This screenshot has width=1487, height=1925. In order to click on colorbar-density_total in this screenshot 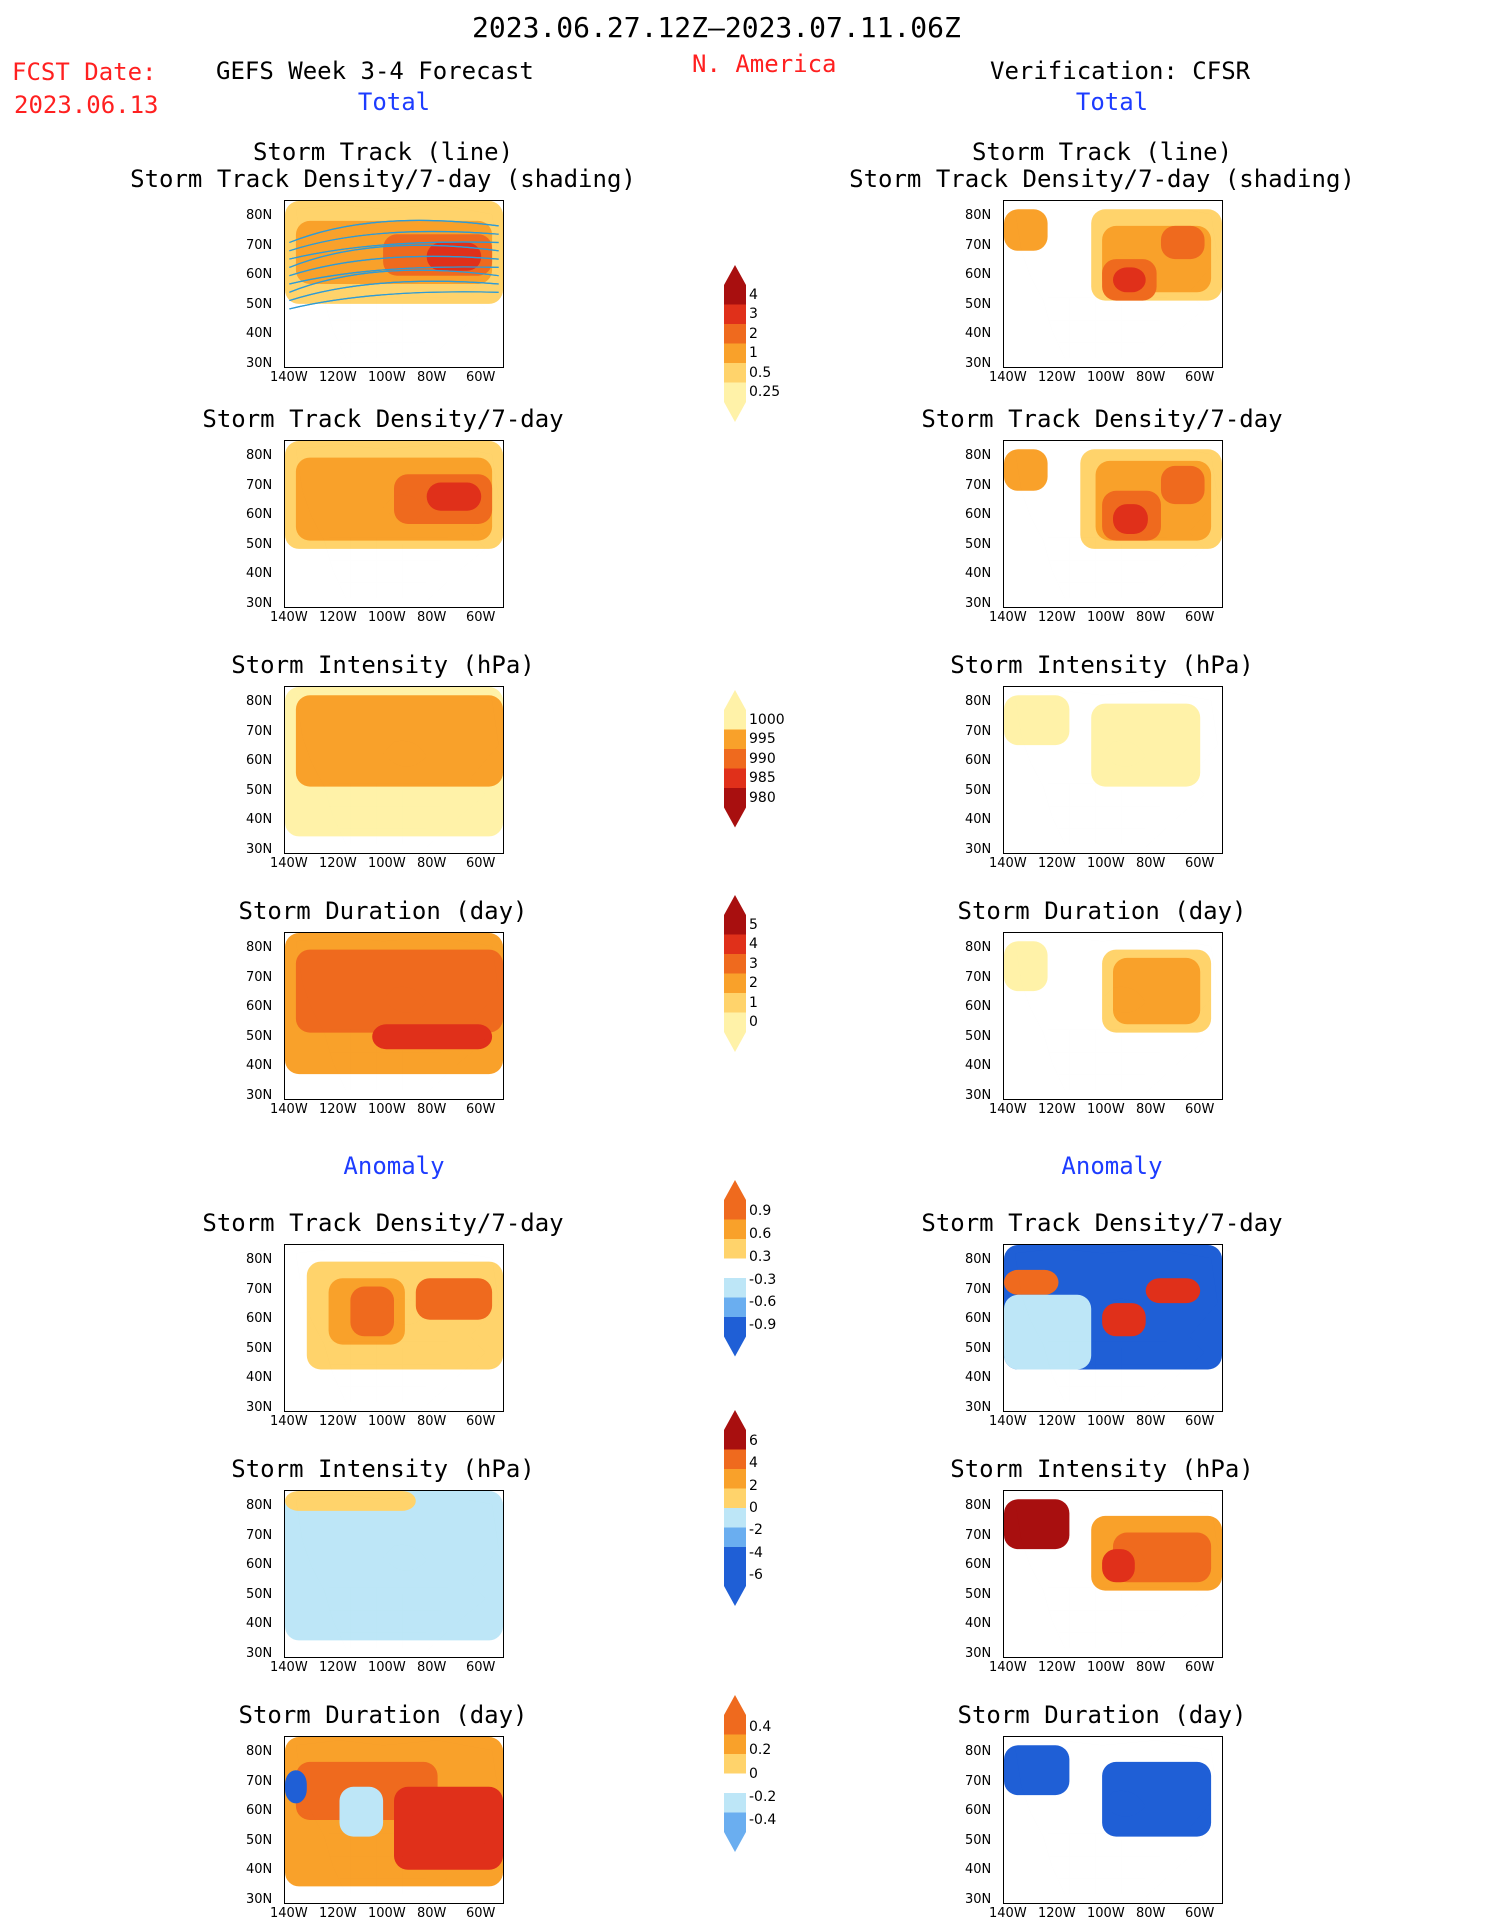, I will do `click(735, 343)`.